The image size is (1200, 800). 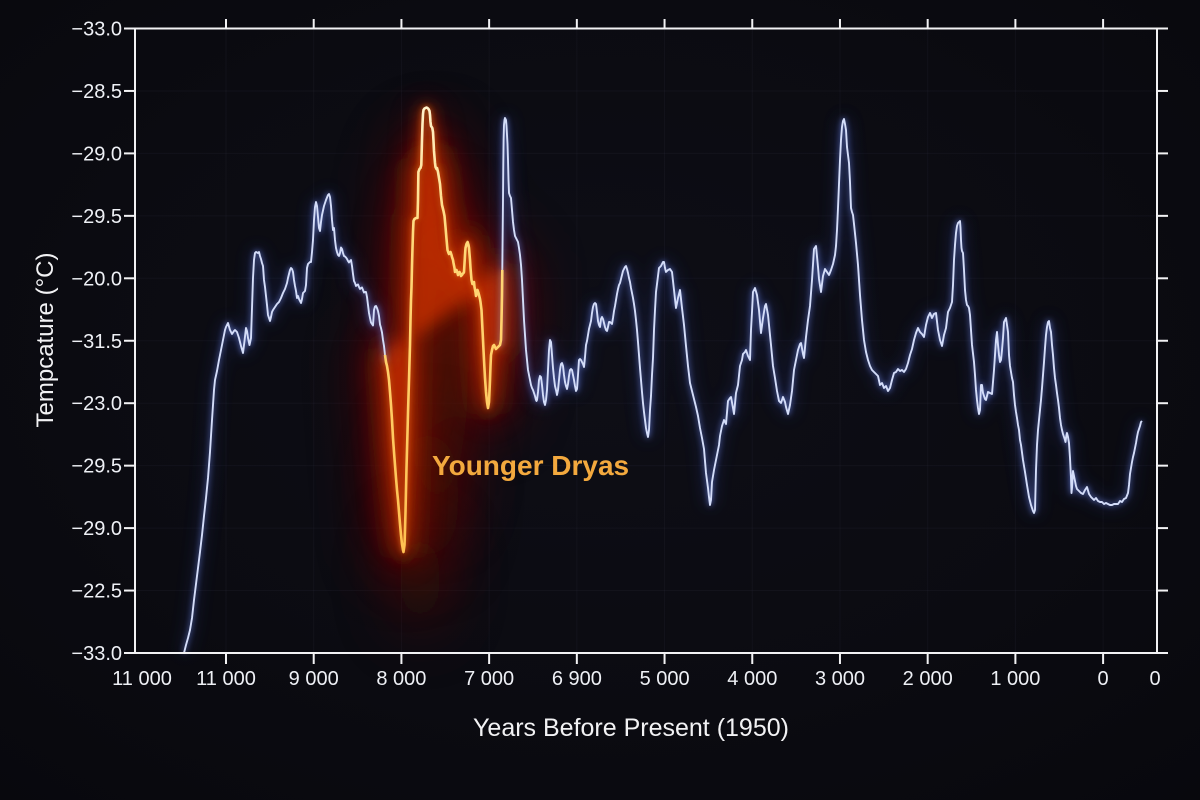 What do you see at coordinates (489, 679) in the screenshot?
I see `svg-text: 7 000` at bounding box center [489, 679].